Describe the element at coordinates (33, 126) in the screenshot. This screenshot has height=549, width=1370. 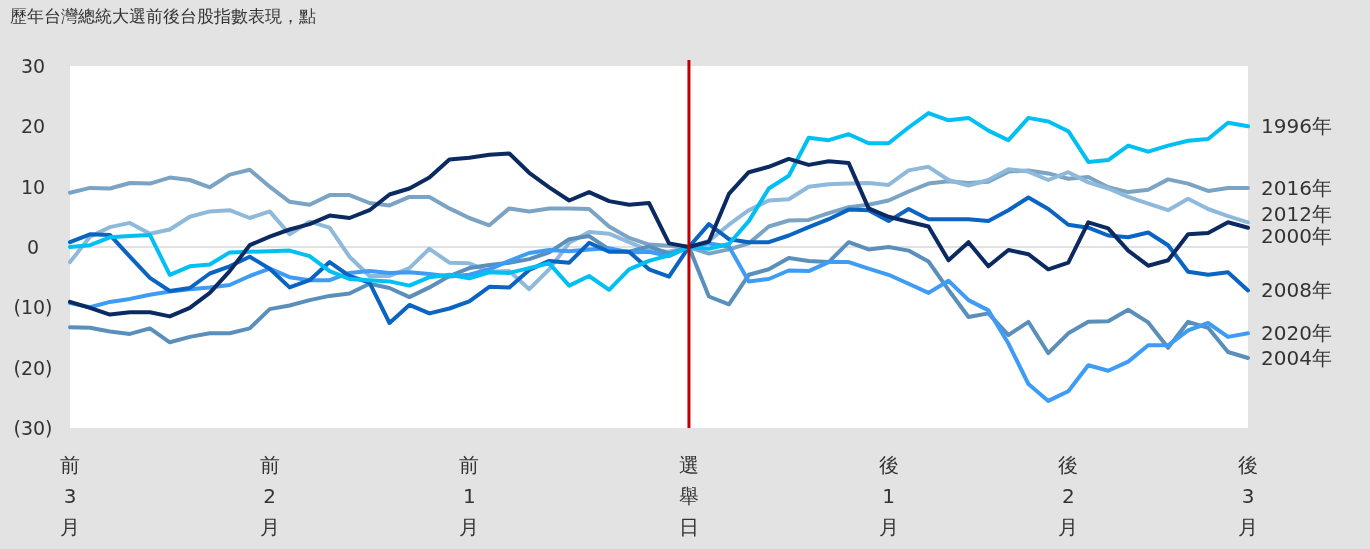
I see `y-tick-label: 20` at that location.